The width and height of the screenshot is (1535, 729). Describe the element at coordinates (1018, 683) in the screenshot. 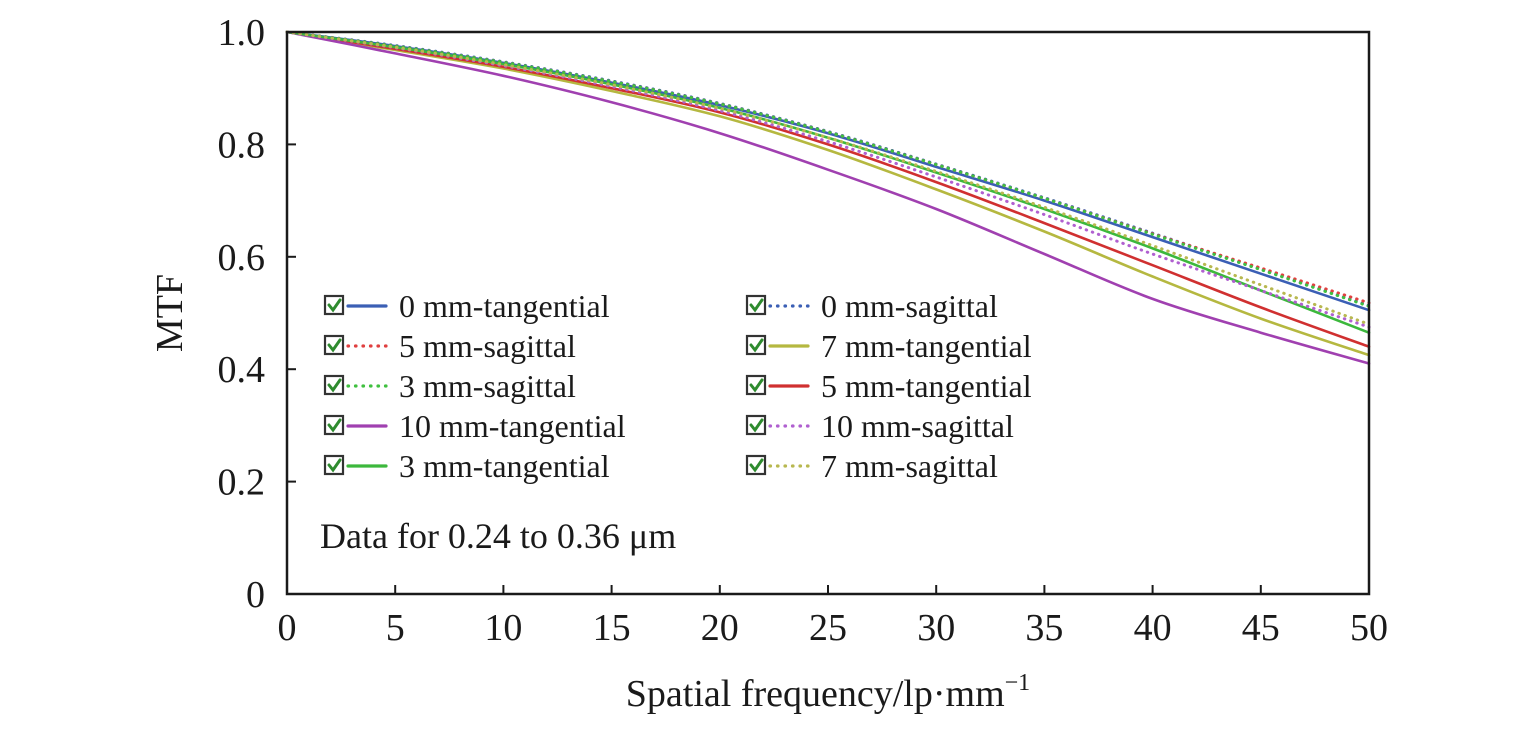

I see `x-axis-title-sup: −1` at that location.